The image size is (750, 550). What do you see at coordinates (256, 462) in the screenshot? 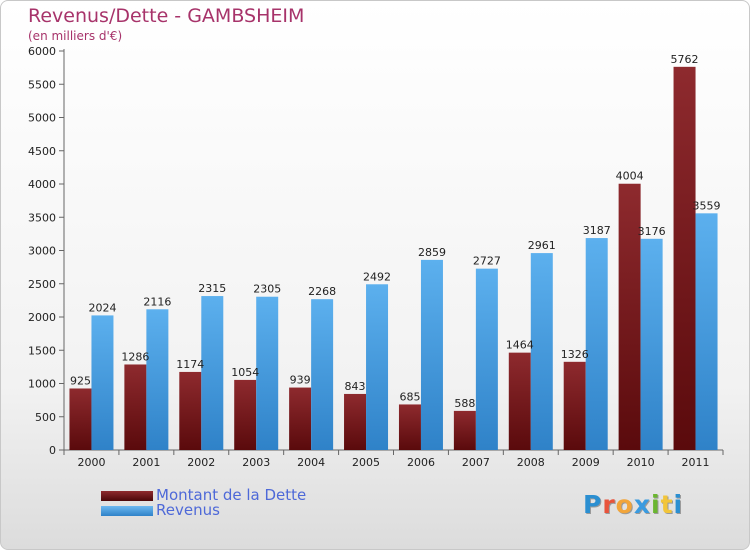
I see `x-tick-label: 2003` at bounding box center [256, 462].